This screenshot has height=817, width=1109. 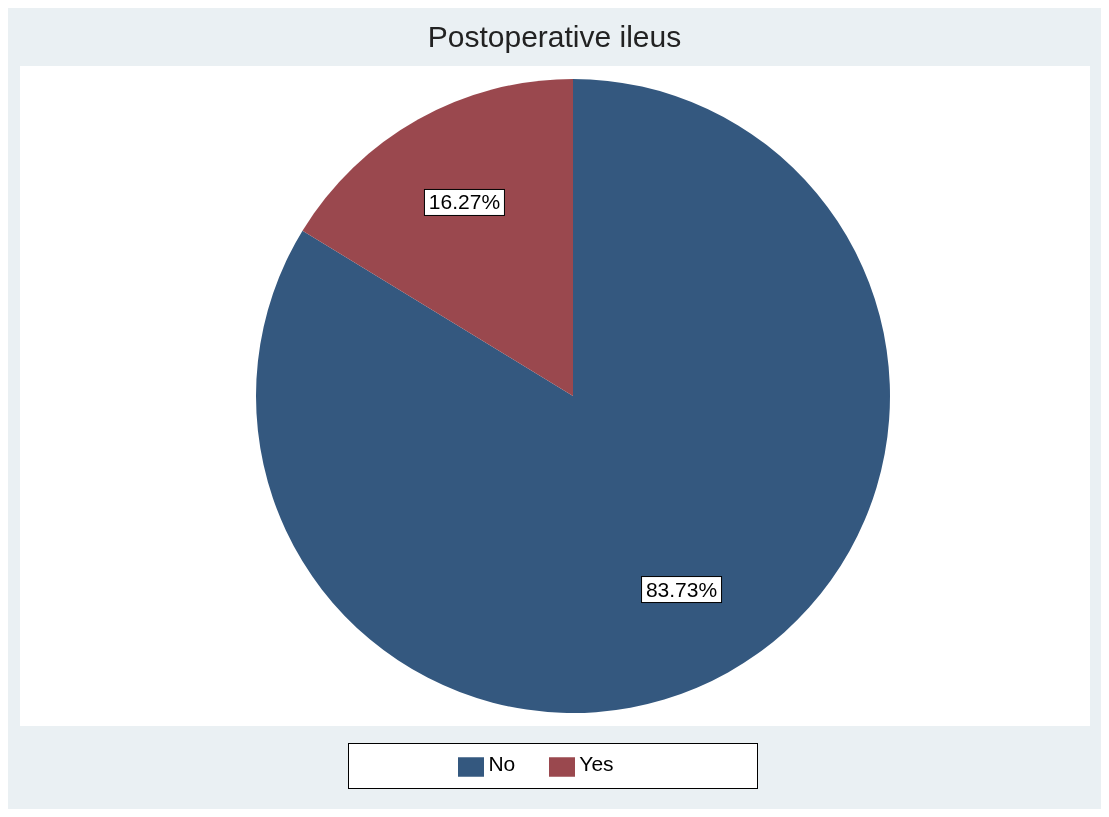 What do you see at coordinates (502, 764) in the screenshot?
I see `legend-label: No` at bounding box center [502, 764].